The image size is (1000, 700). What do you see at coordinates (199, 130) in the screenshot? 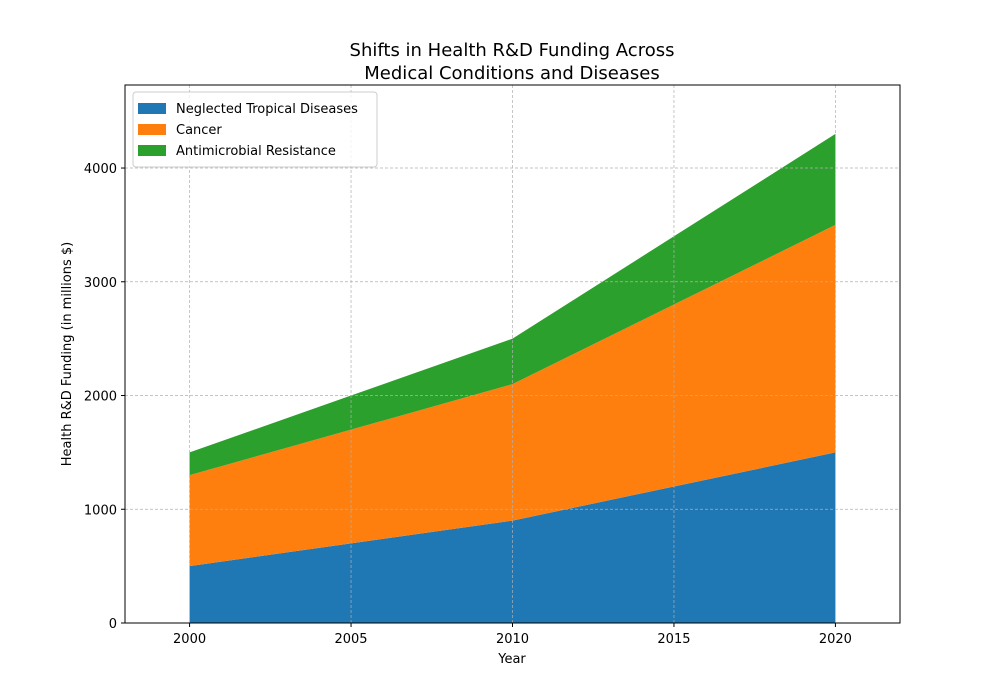
I see `legend-label-1: Cancer` at bounding box center [199, 130].